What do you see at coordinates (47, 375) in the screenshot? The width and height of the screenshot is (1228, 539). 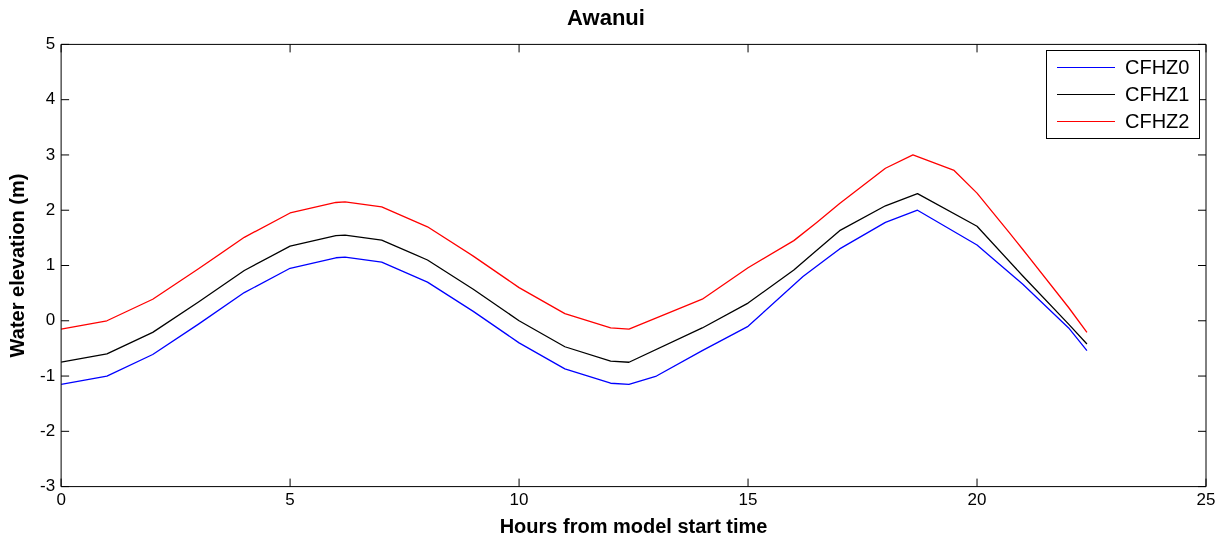 I see `y-tick-label: -1` at bounding box center [47, 375].